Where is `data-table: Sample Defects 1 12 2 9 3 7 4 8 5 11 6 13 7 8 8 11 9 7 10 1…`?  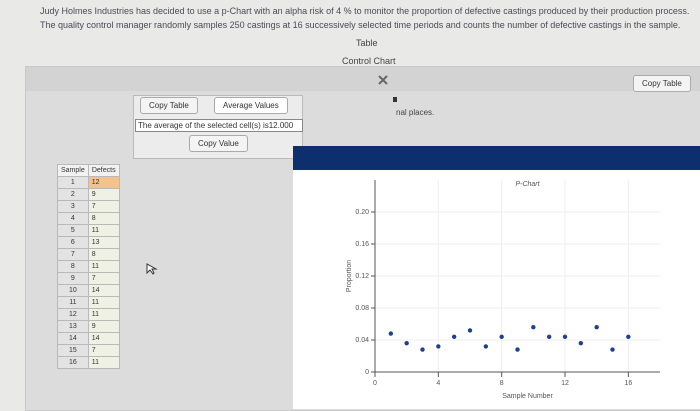 data-table: Sample Defects 1 12 2 9 3 7 4 8 5 11 6 13 7 8 8 11 9 7 10 1… is located at coordinates (88, 266).